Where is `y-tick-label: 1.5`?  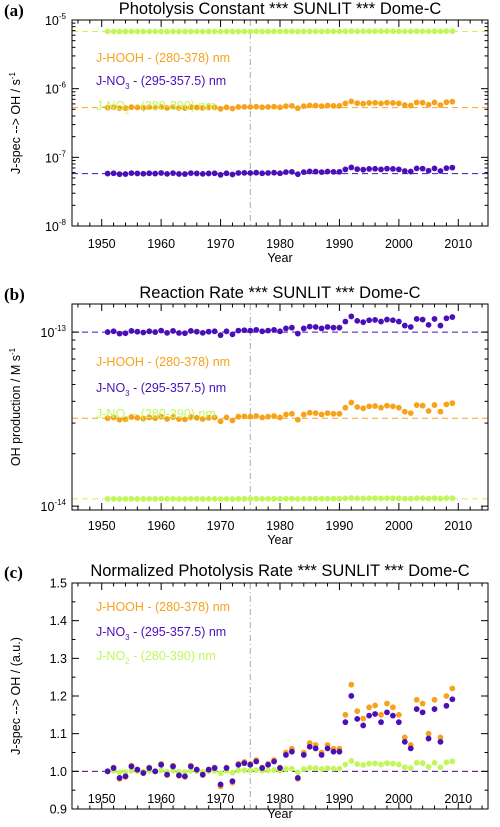
y-tick-label: 1.5 is located at coordinates (58, 584).